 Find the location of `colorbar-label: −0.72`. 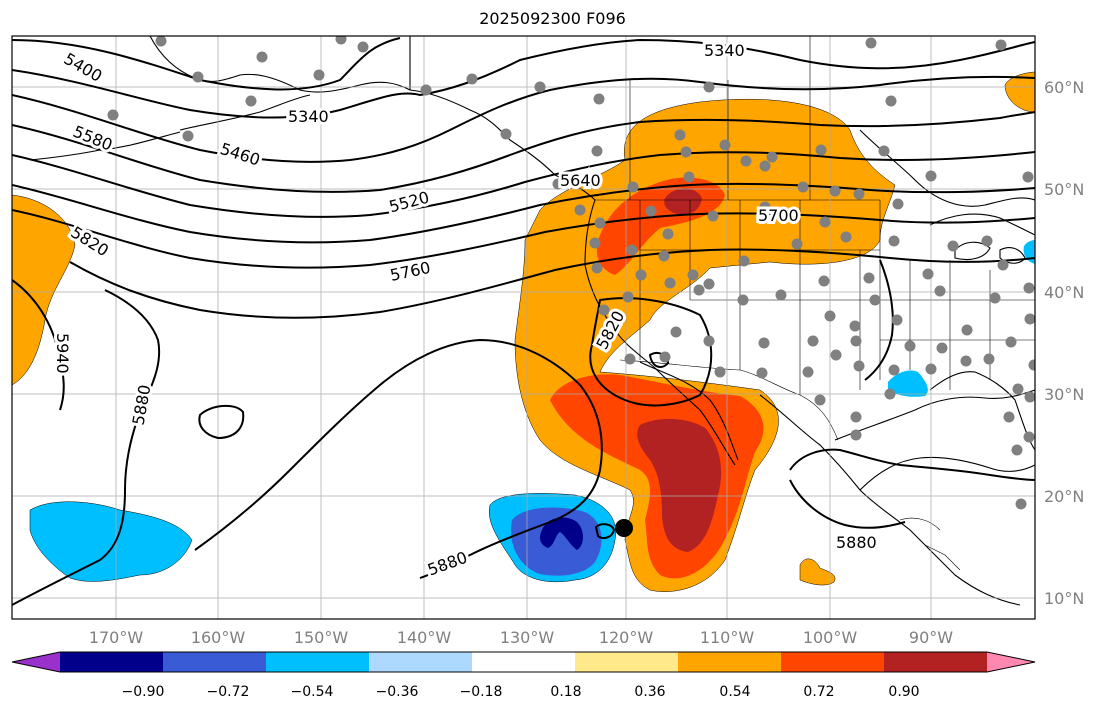

colorbar-label: −0.72 is located at coordinates (228, 692).